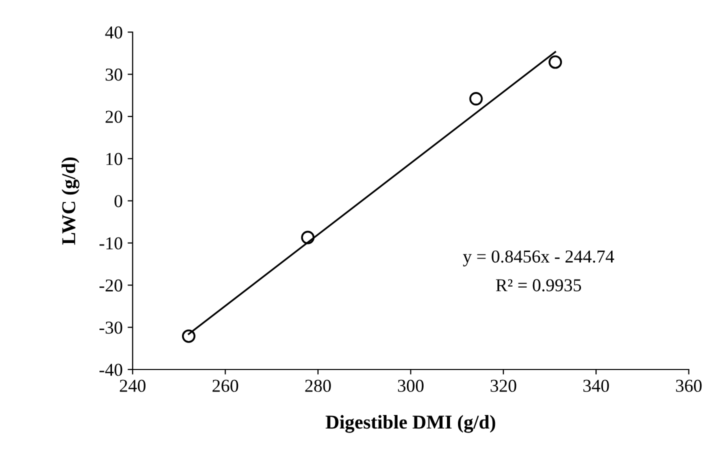  I want to click on x-tick-label: 280, so click(318, 386).